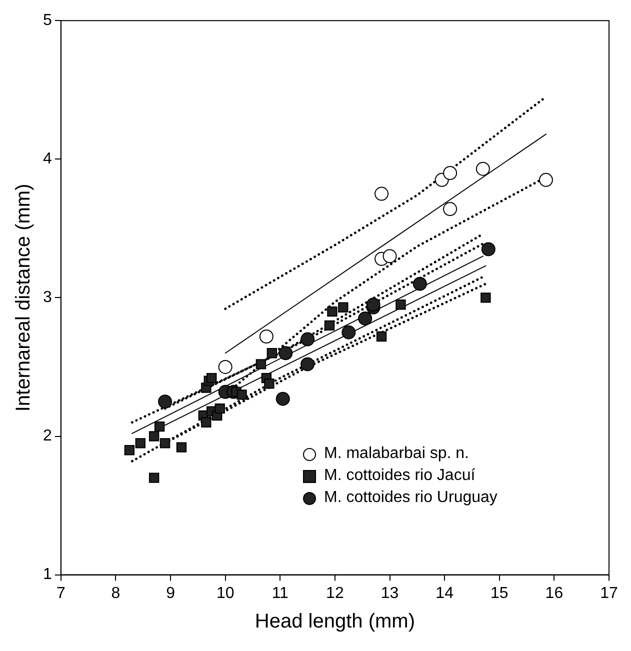  Describe the element at coordinates (396, 454) in the screenshot. I see `legend-label: M. malabarbai sp. n.` at that location.